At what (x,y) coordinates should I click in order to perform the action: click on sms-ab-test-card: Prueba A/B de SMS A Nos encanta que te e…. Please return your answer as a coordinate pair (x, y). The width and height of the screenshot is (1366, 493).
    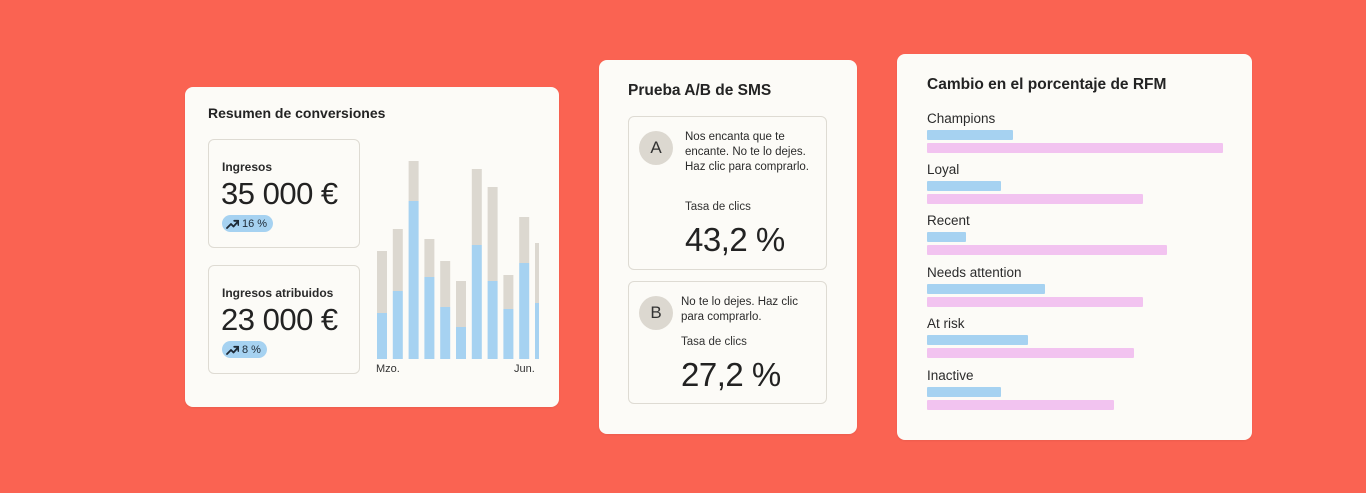
    Looking at the image, I should click on (728, 247).